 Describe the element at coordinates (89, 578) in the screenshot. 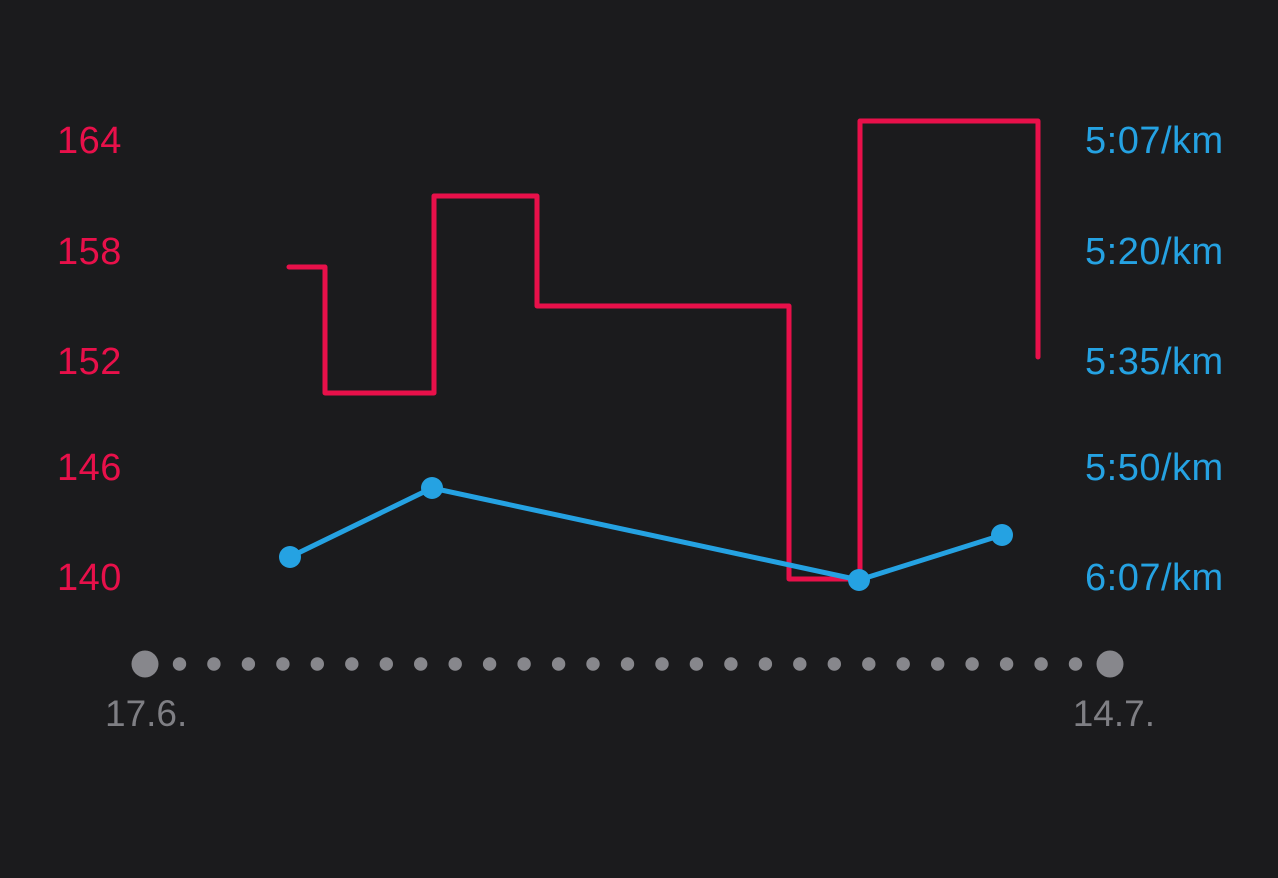

I see `left-axis-tick-label: 140` at that location.